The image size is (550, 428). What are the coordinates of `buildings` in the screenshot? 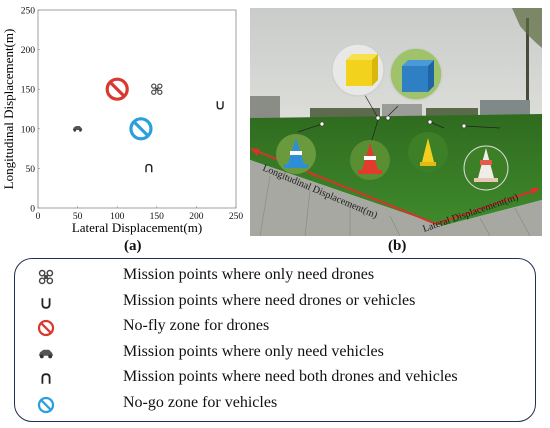 It's located at (390, 107).